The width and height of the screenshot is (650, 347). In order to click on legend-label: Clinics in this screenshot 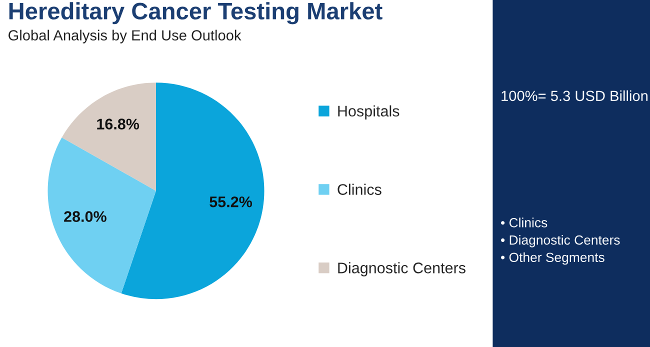, I will do `click(360, 189)`.